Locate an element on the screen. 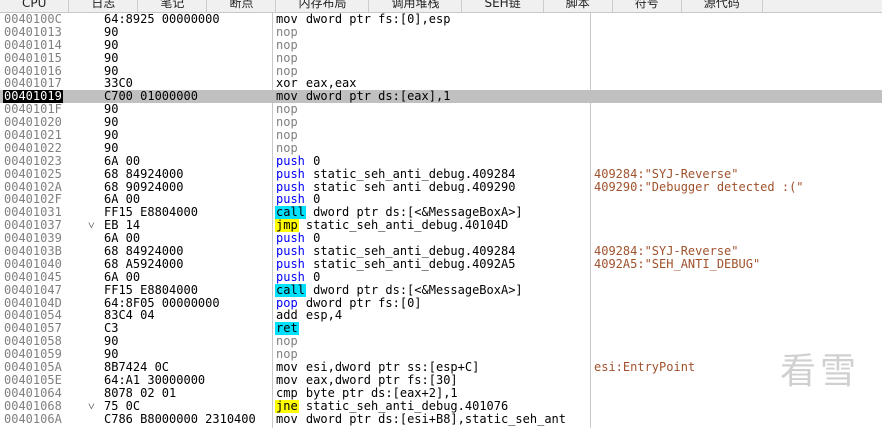 This screenshot has height=428, width=882. bytes: 83C4 04 is located at coordinates (129, 315).